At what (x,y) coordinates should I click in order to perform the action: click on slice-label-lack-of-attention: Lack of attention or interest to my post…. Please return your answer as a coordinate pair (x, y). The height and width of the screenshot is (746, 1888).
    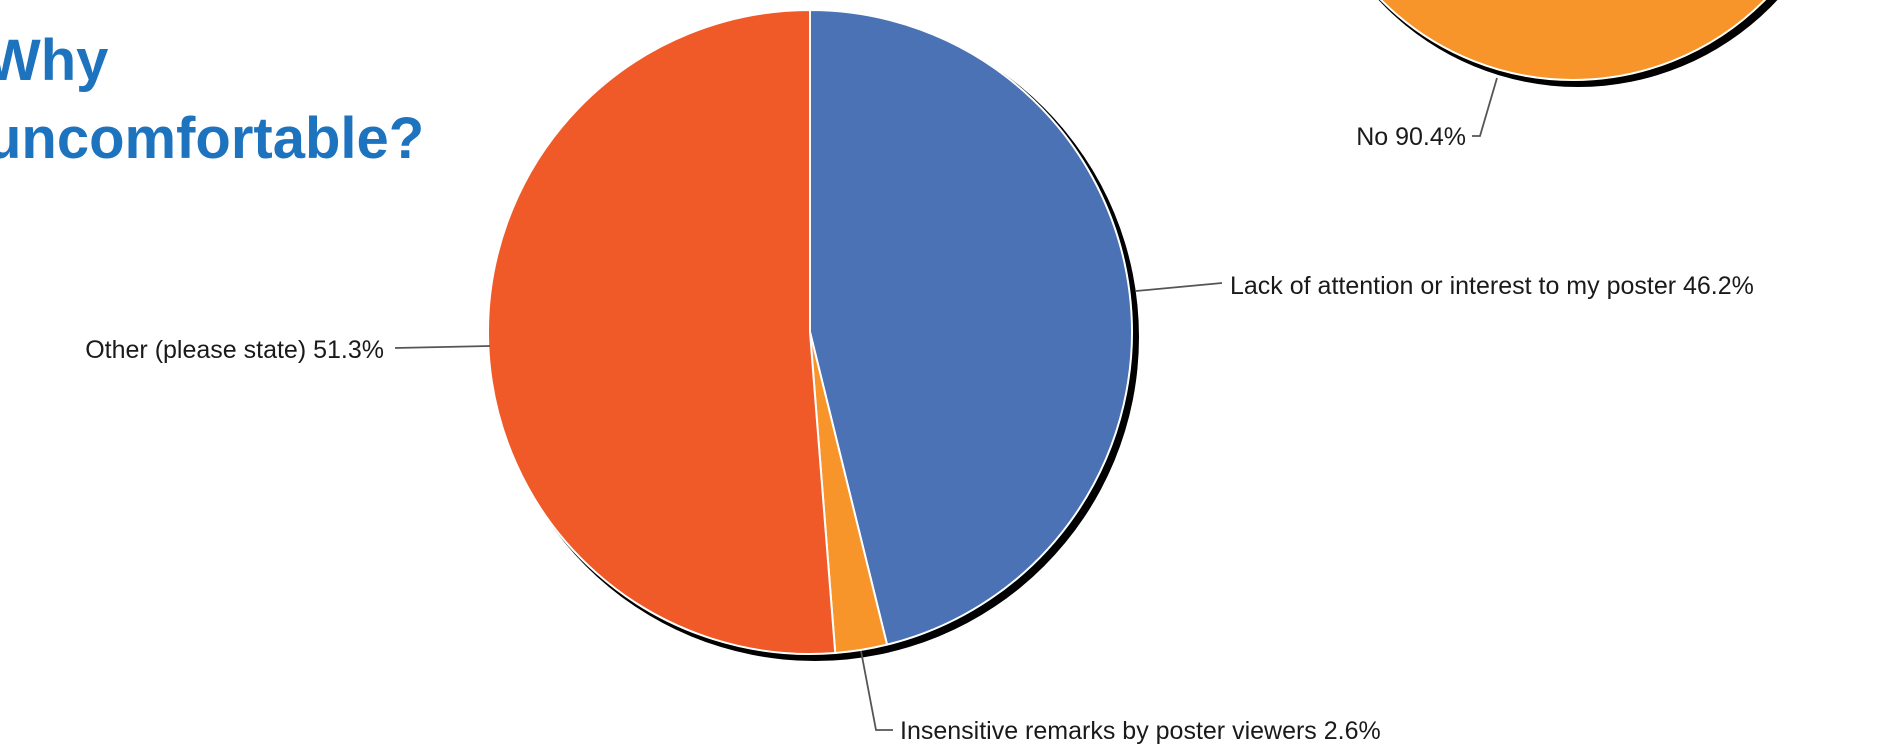
    Looking at the image, I should click on (1492, 286).